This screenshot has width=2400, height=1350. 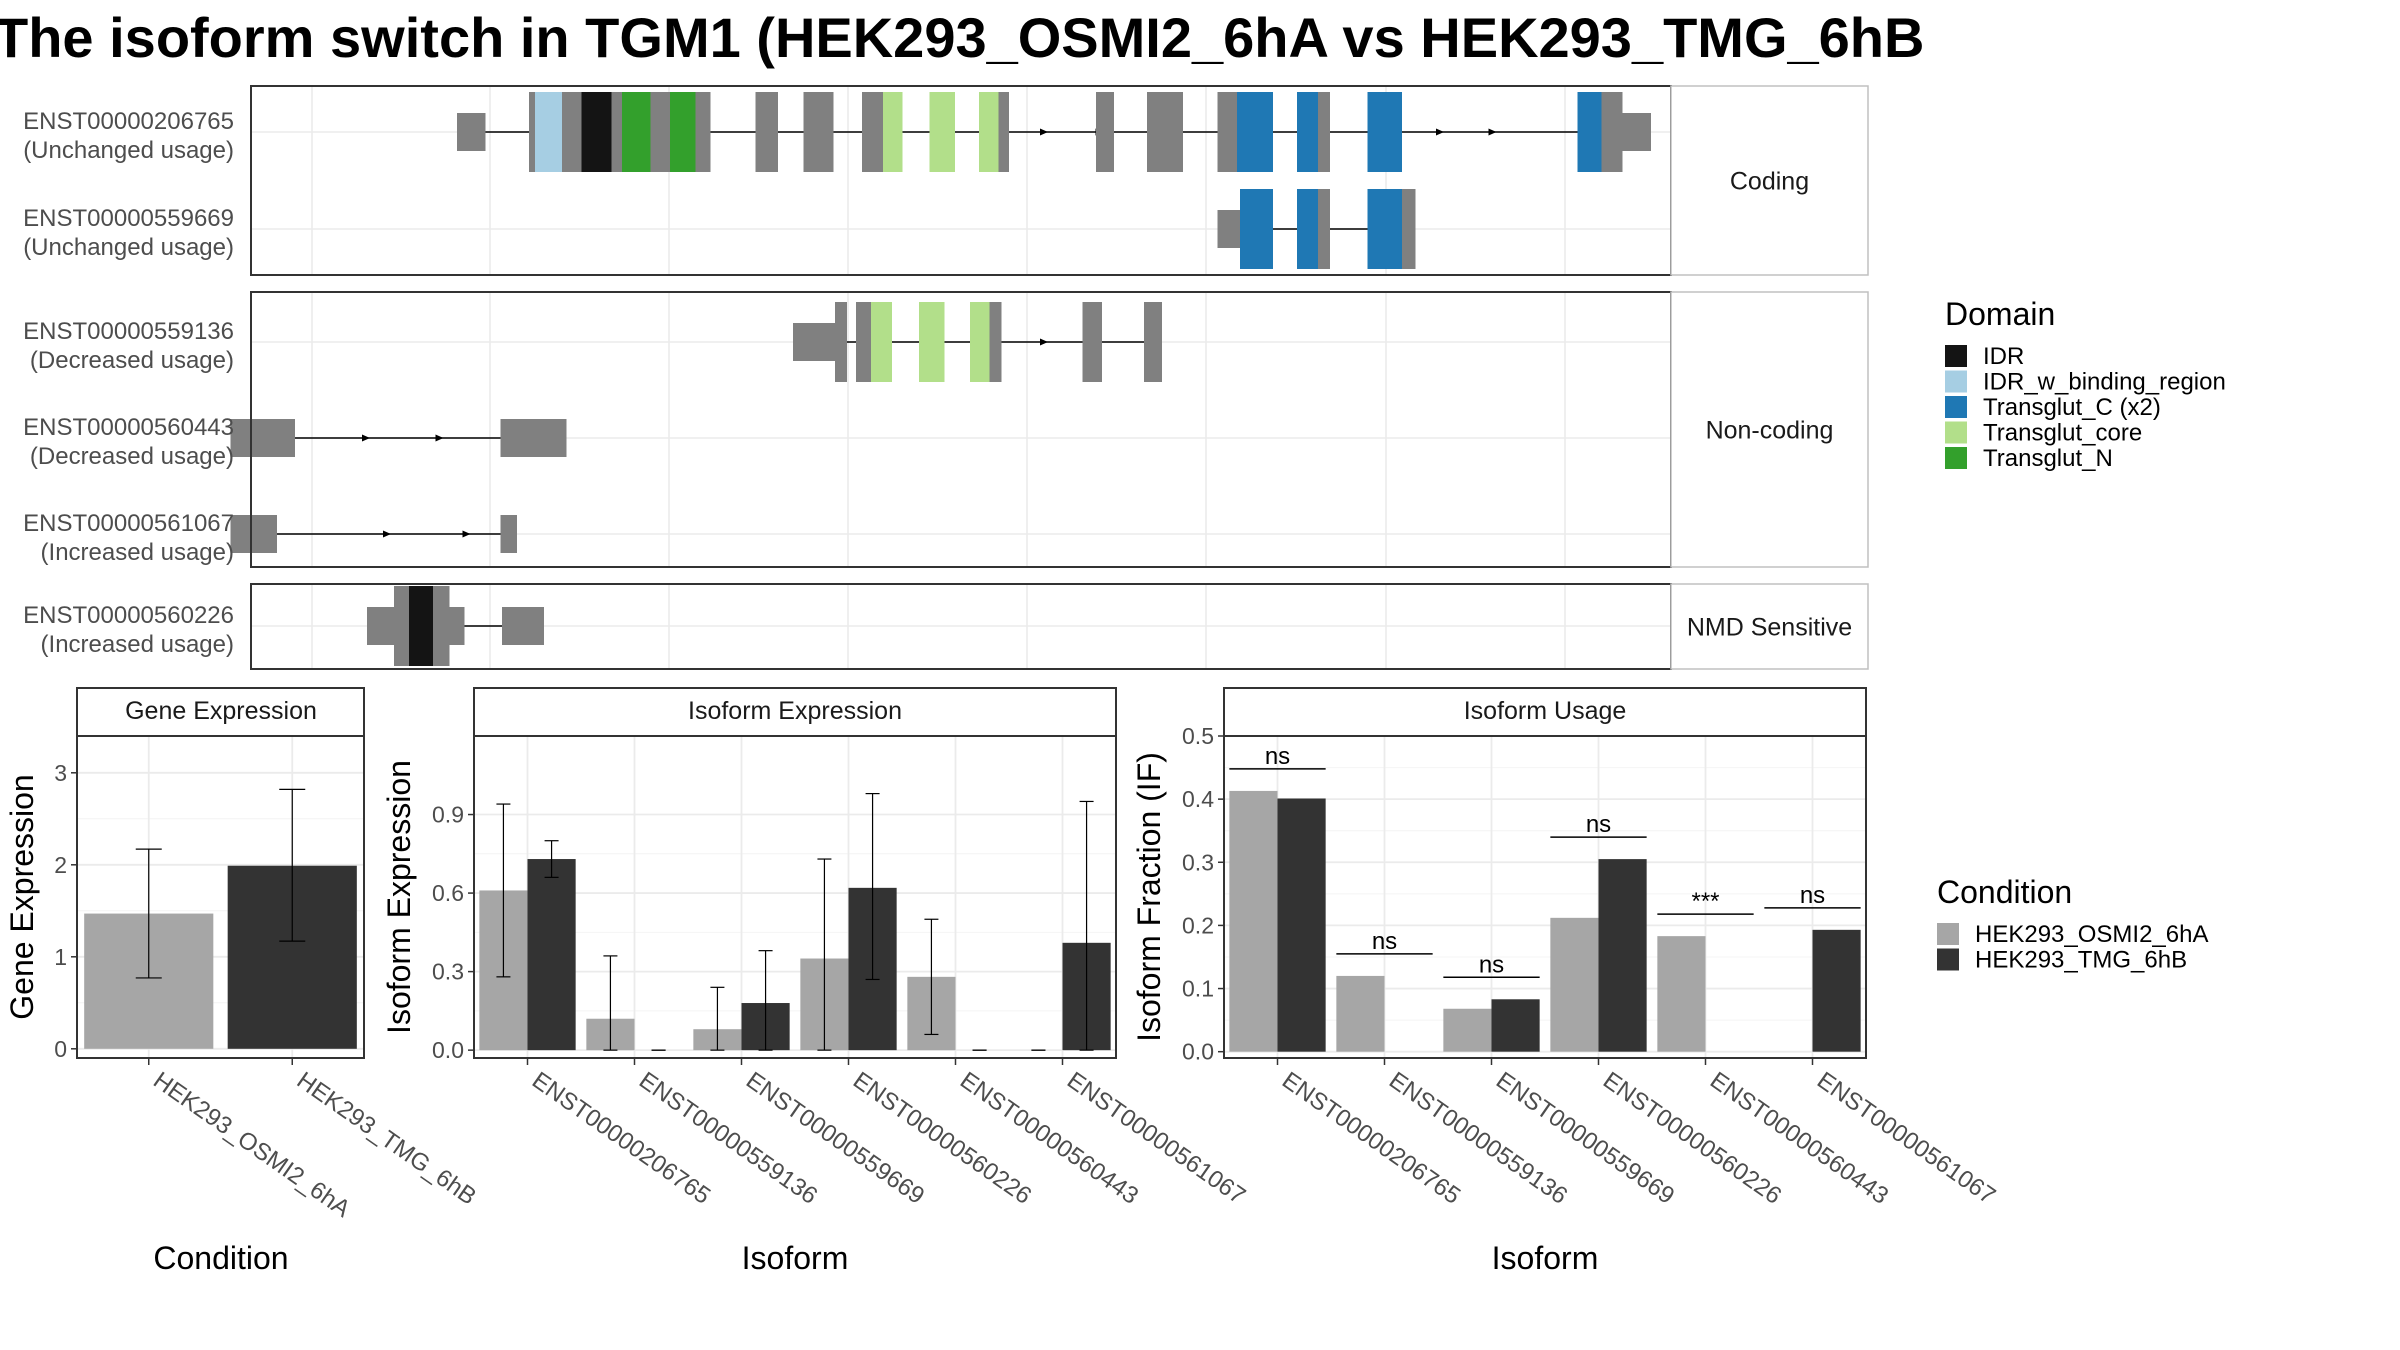 I want to click on legend-domain-title: Domain, so click(x=2000, y=314).